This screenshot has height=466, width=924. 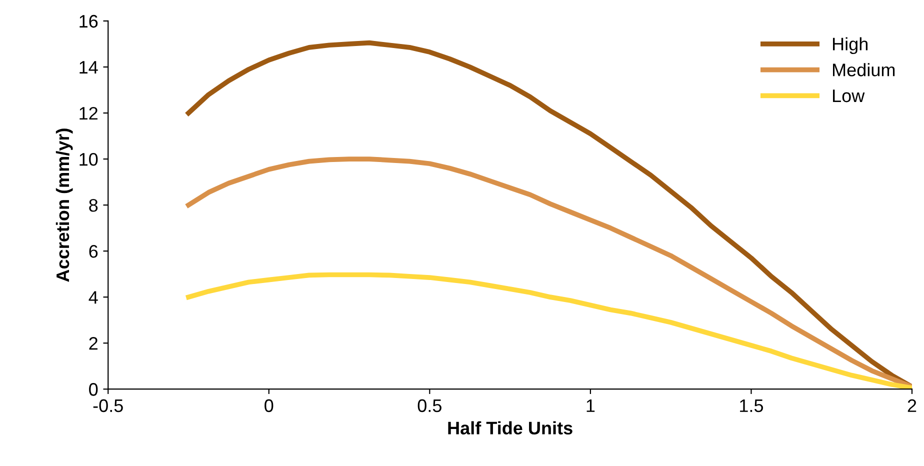 What do you see at coordinates (864, 69) in the screenshot?
I see `legend-label: Medium` at bounding box center [864, 69].